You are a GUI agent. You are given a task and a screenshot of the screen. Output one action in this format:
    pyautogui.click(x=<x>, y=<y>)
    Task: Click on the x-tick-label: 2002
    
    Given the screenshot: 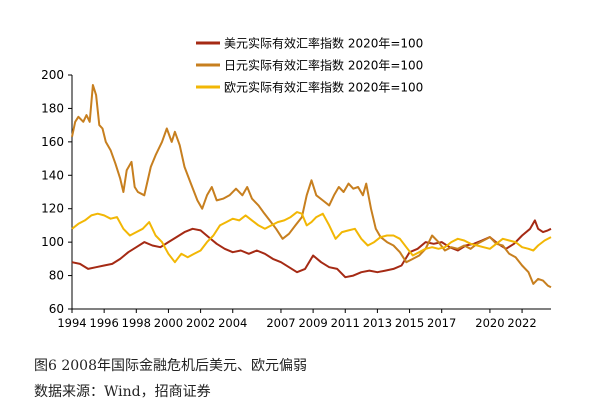 What is the action you would take?
    pyautogui.click(x=200, y=323)
    